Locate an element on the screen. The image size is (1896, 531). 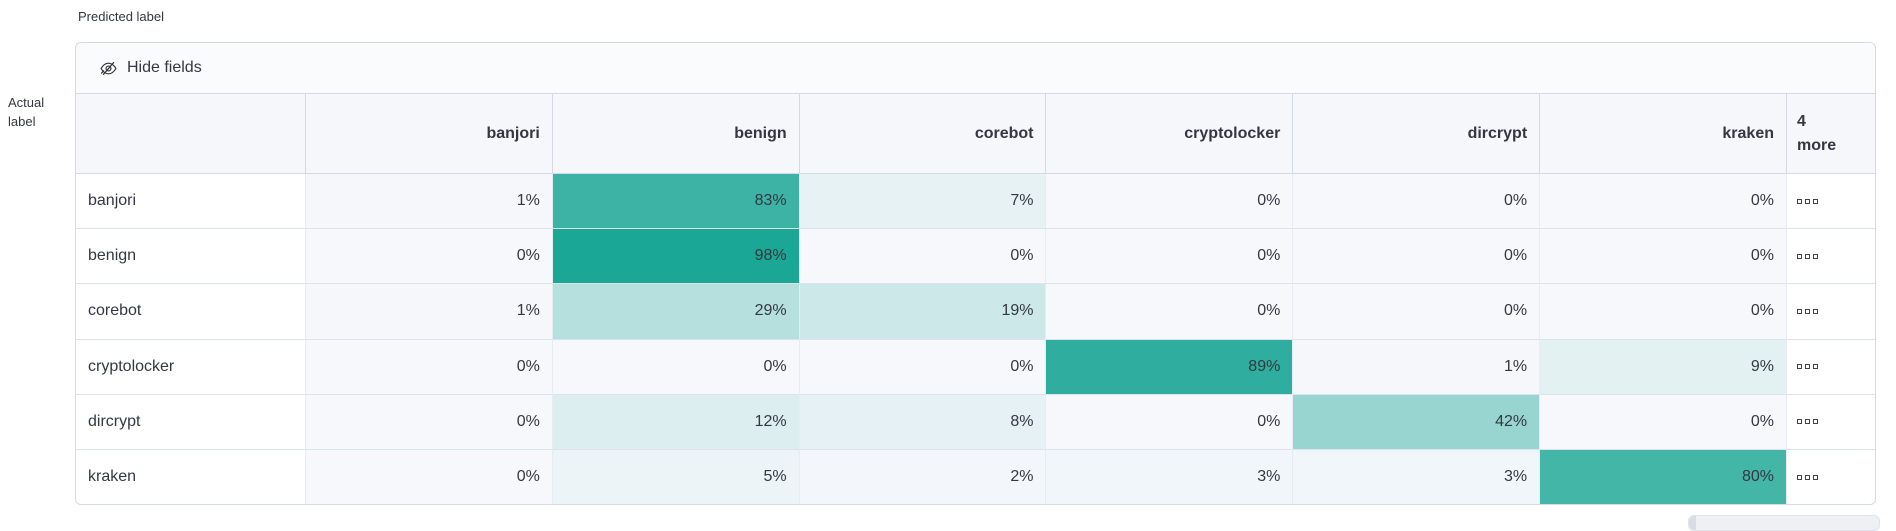
more-actions-button-kraken is located at coordinates (1830, 476).